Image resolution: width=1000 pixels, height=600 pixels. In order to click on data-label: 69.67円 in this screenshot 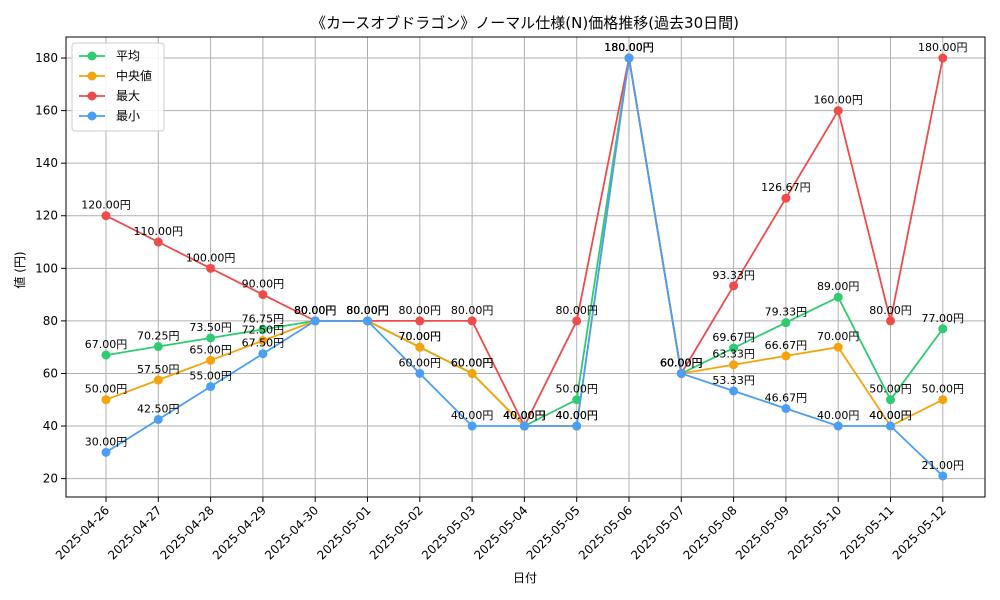, I will do `click(733, 337)`.